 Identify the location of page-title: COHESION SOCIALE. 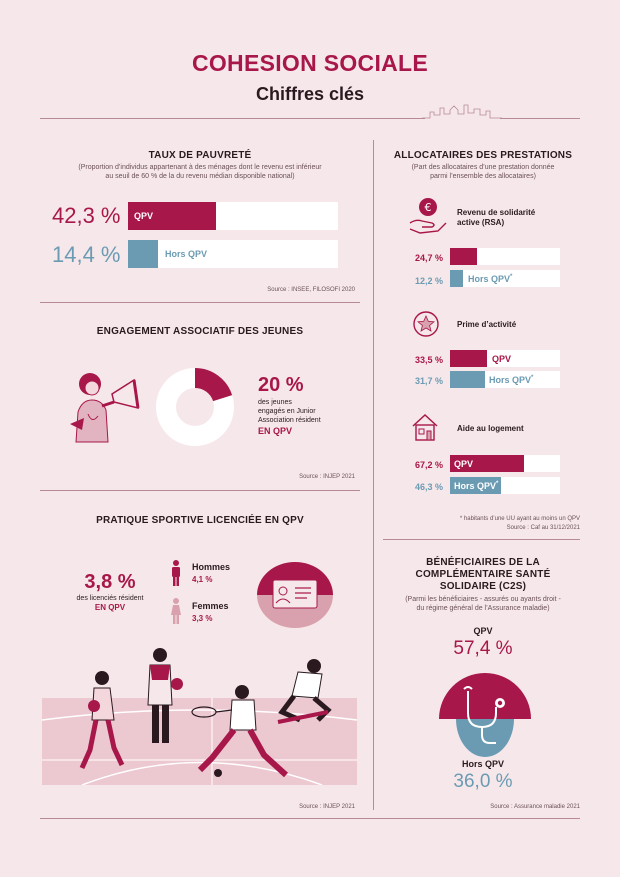
(310, 63).